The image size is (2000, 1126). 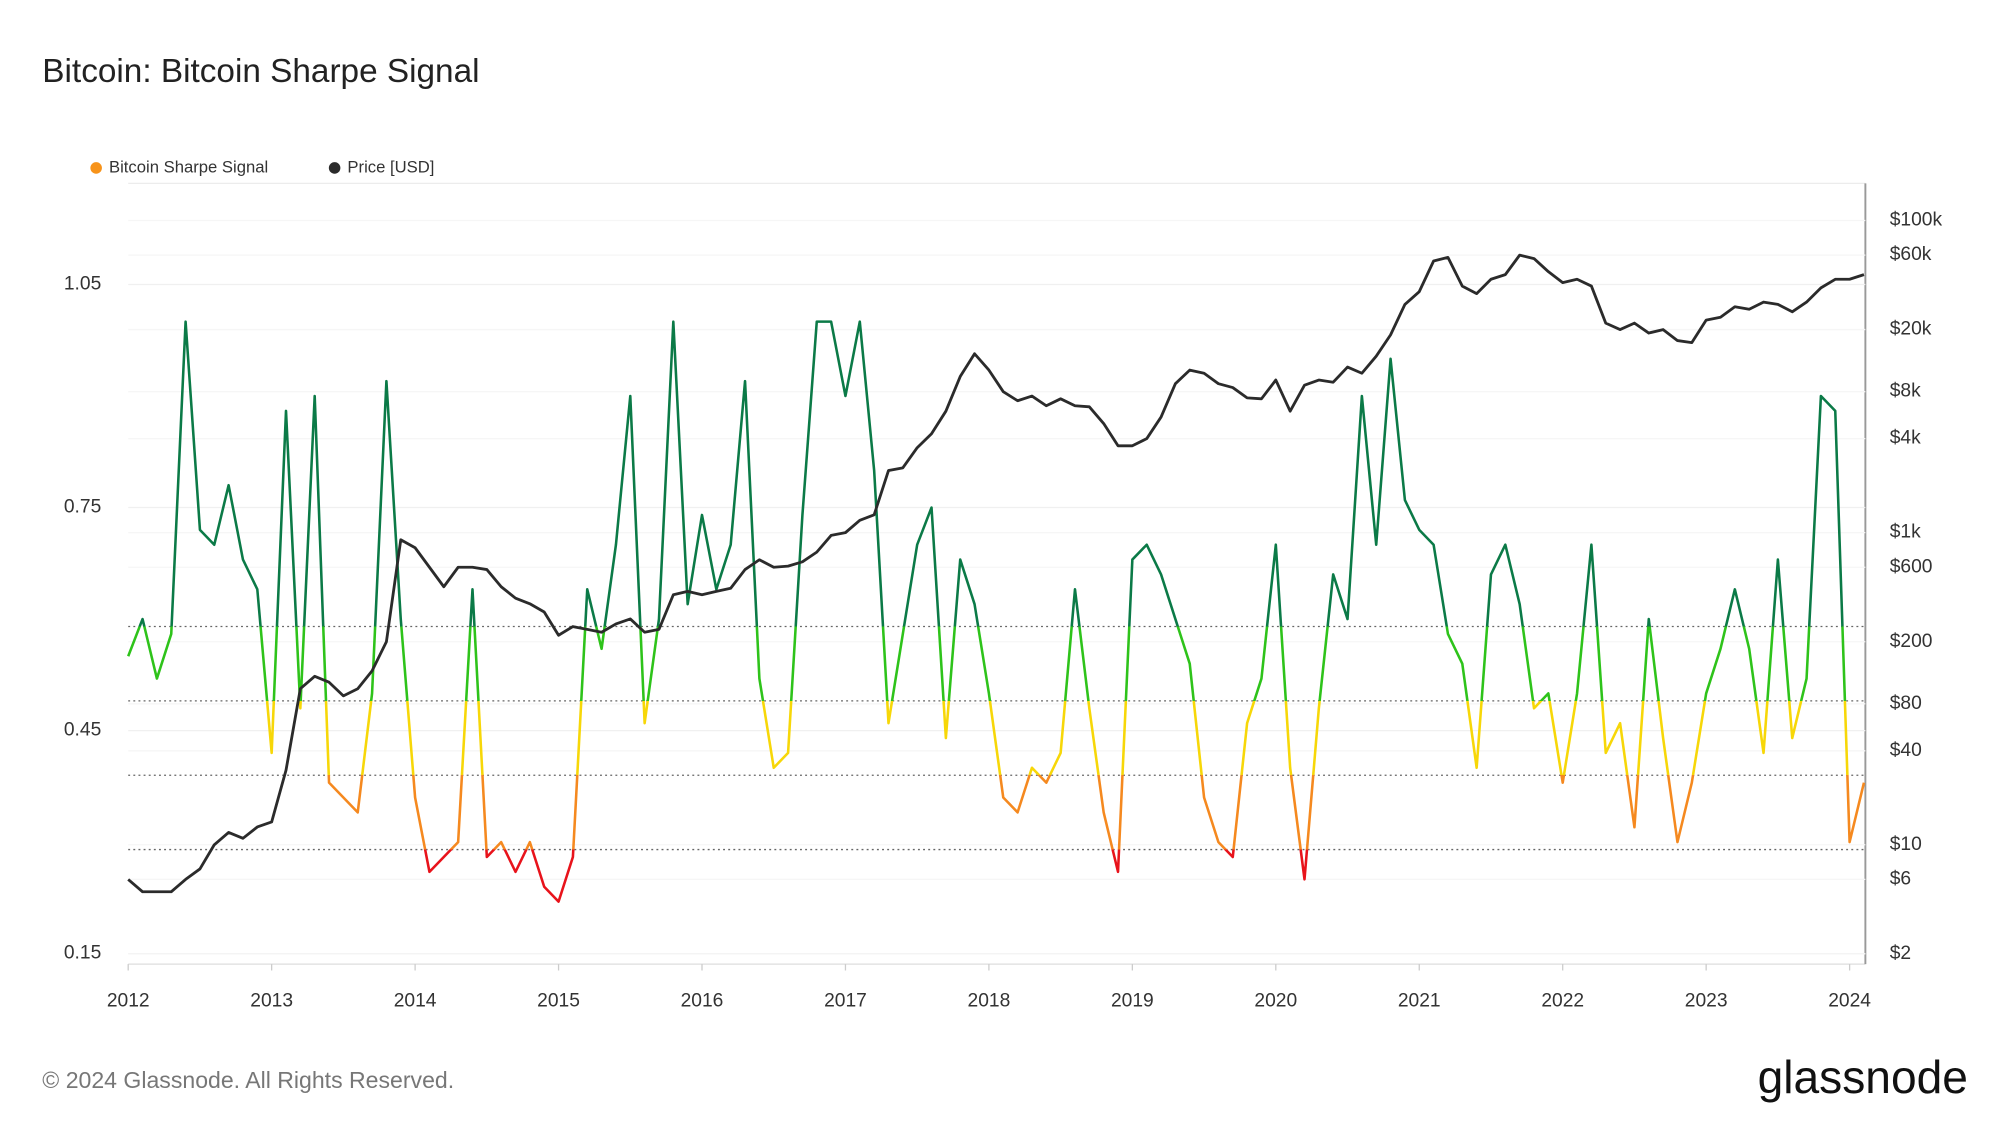 I want to click on y2-tick-label: $20k, so click(x=1911, y=329).